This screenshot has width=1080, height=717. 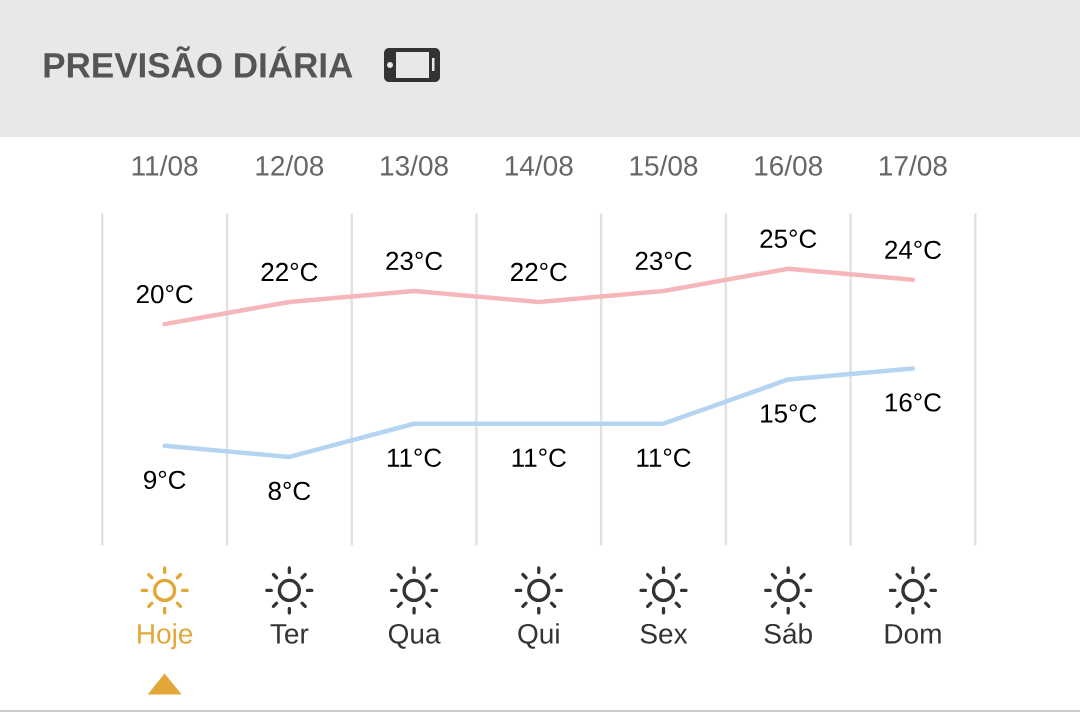 What do you see at coordinates (414, 636) in the screenshot?
I see `x-tick-label: Qua` at bounding box center [414, 636].